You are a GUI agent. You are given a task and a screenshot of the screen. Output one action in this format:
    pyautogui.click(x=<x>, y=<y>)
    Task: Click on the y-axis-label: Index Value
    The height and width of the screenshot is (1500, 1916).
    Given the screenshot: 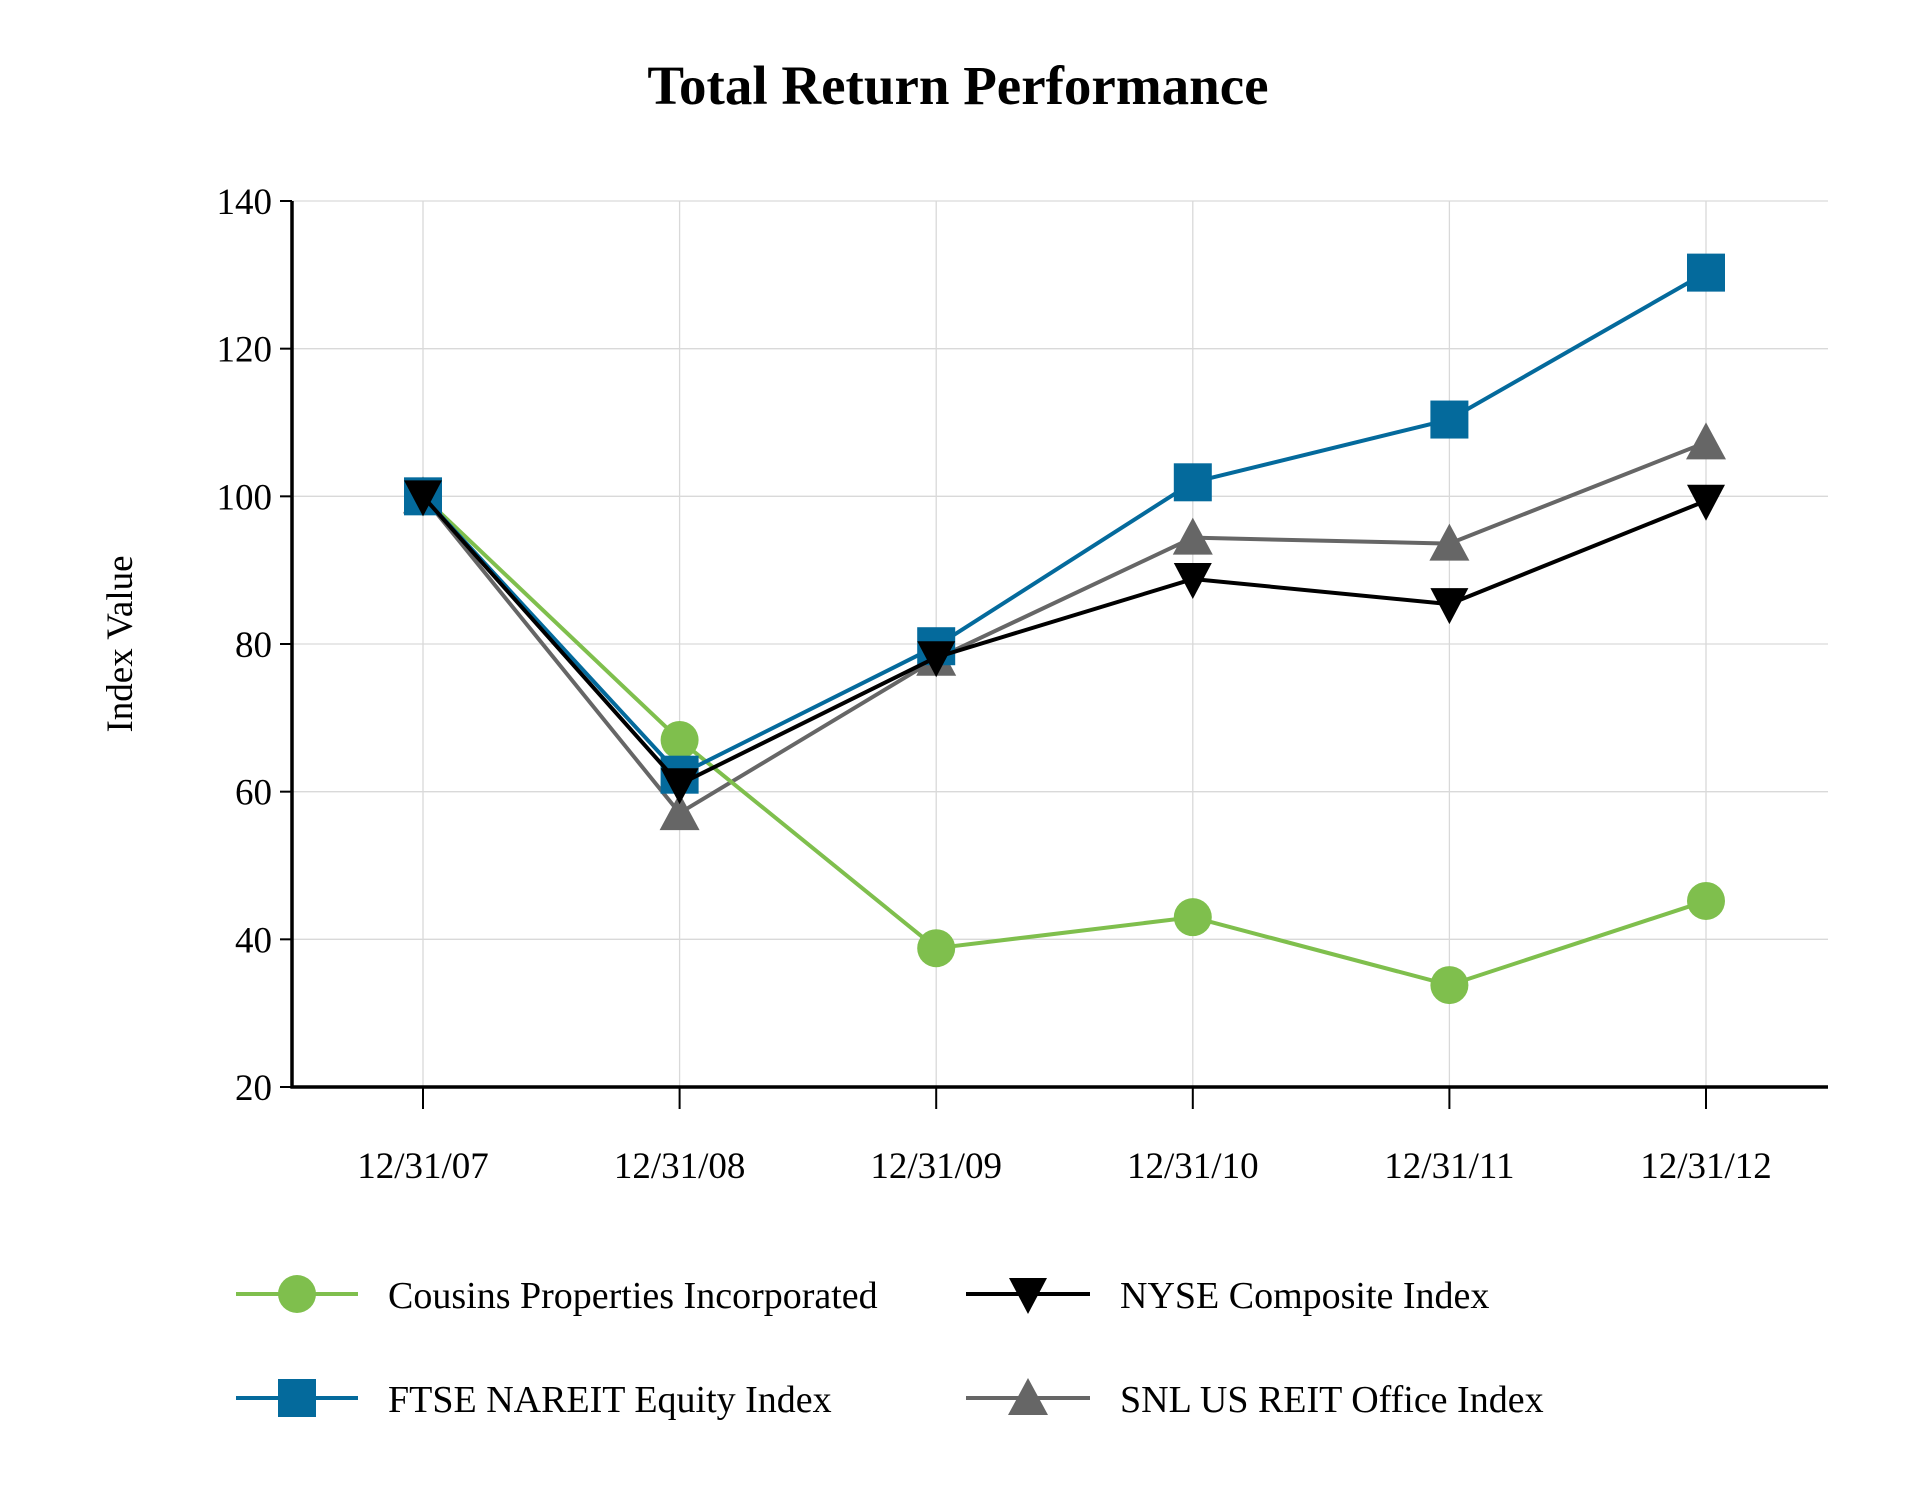 What is the action you would take?
    pyautogui.click(x=120, y=643)
    